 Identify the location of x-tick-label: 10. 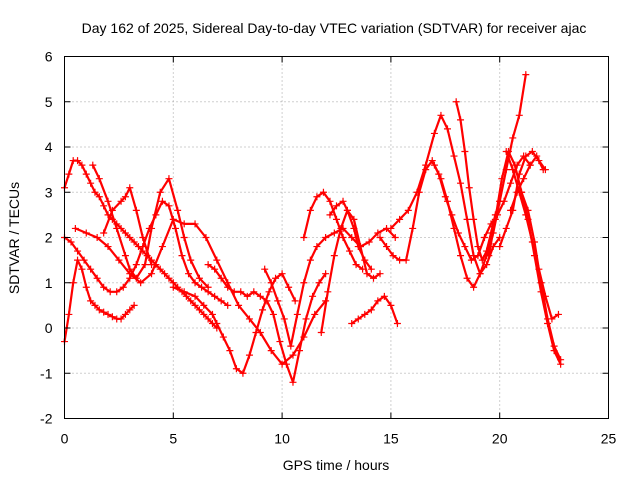
(282, 439).